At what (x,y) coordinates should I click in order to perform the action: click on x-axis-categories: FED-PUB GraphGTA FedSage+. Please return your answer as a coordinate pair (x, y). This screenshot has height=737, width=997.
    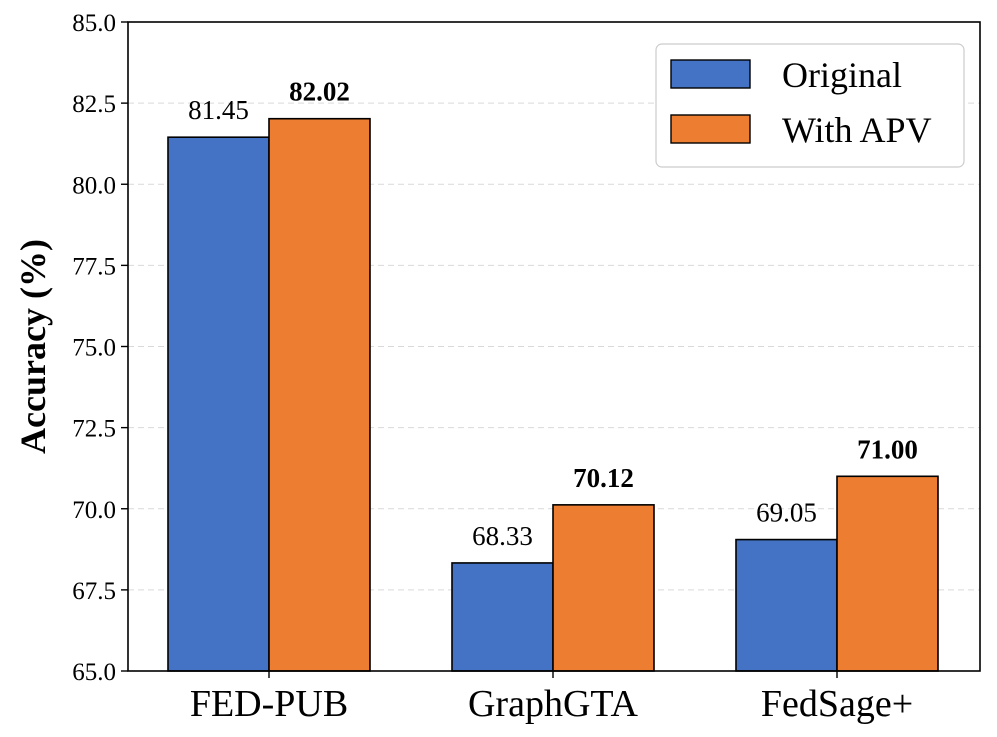
    Looking at the image, I should click on (551, 698).